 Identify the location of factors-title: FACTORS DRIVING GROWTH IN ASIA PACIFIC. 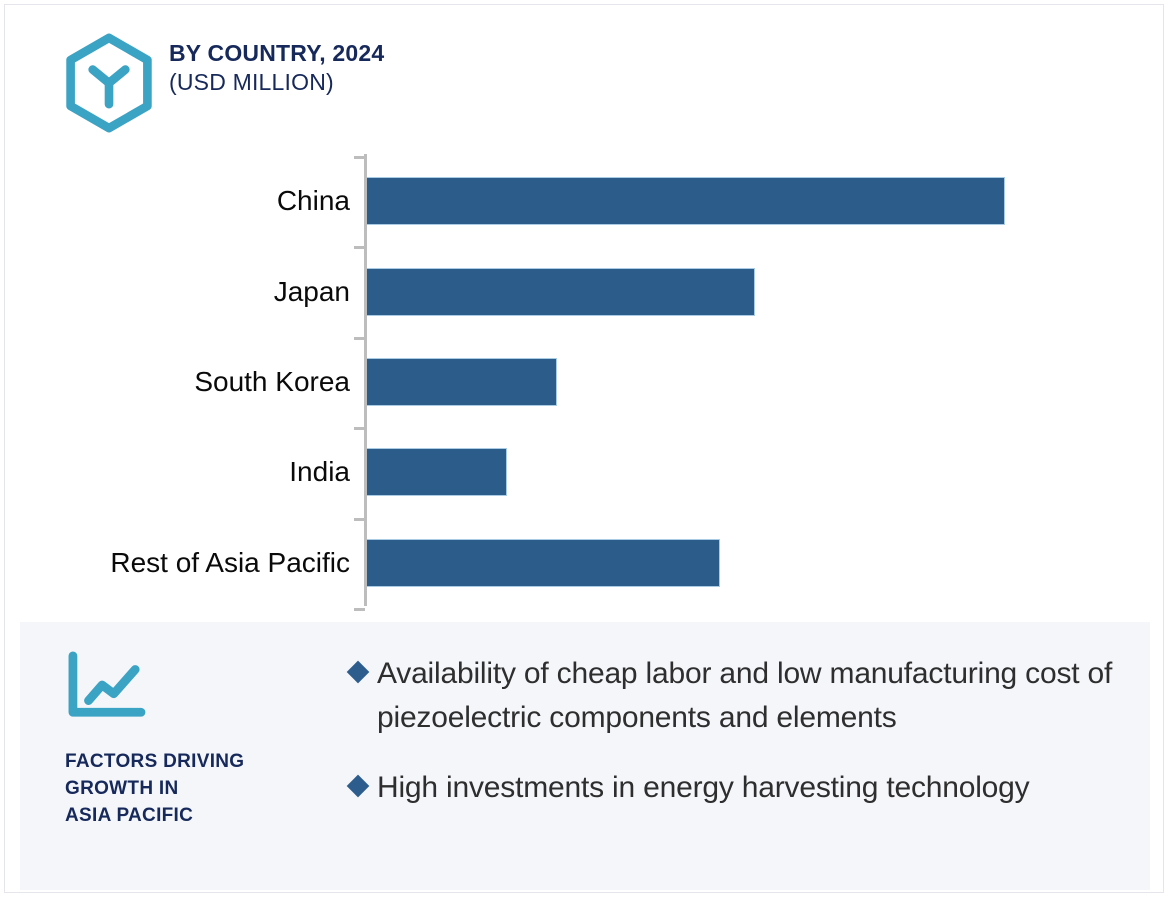
(200, 788).